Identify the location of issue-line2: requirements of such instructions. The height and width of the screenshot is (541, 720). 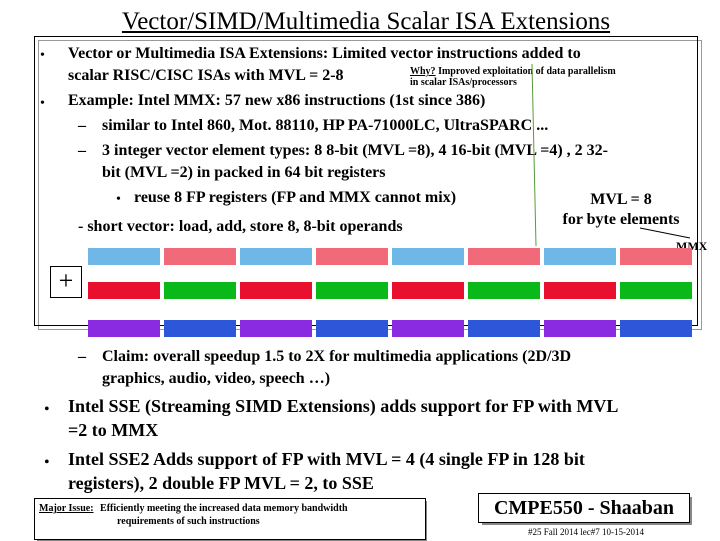
(188, 521).